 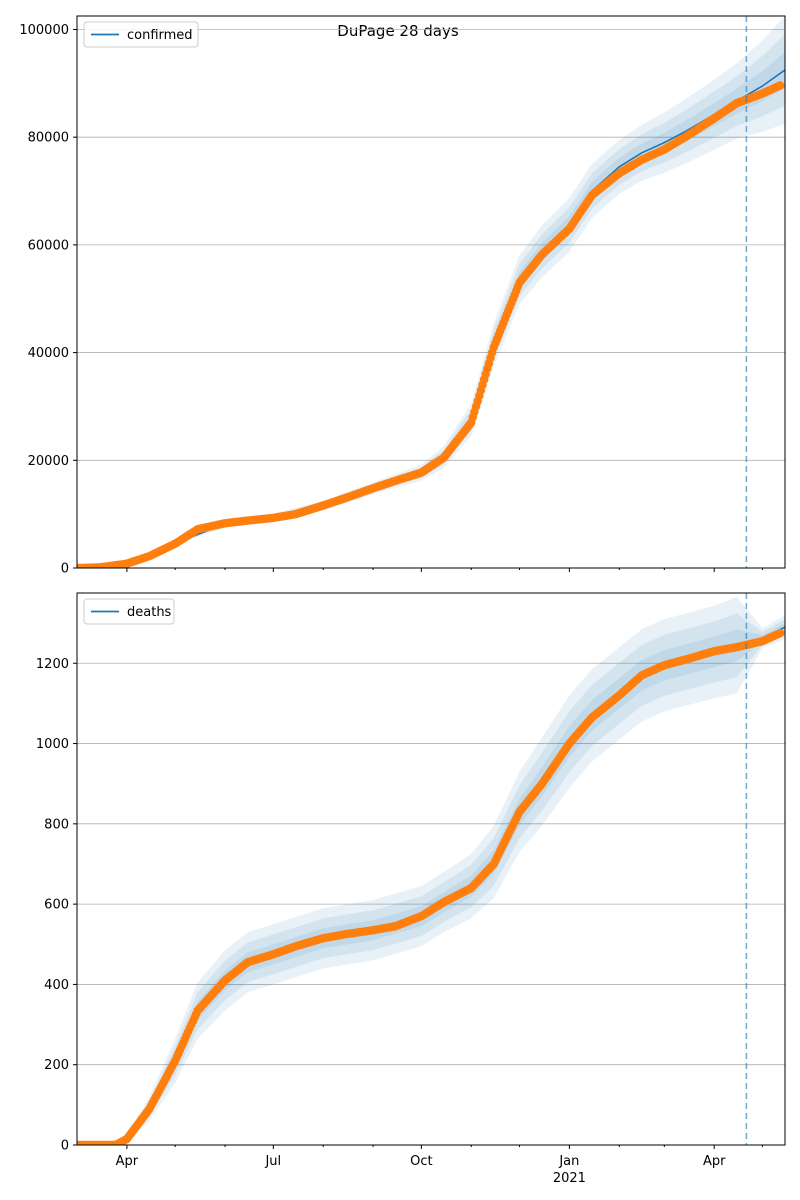 I want to click on y-tick-label: 1200, so click(x=52, y=664).